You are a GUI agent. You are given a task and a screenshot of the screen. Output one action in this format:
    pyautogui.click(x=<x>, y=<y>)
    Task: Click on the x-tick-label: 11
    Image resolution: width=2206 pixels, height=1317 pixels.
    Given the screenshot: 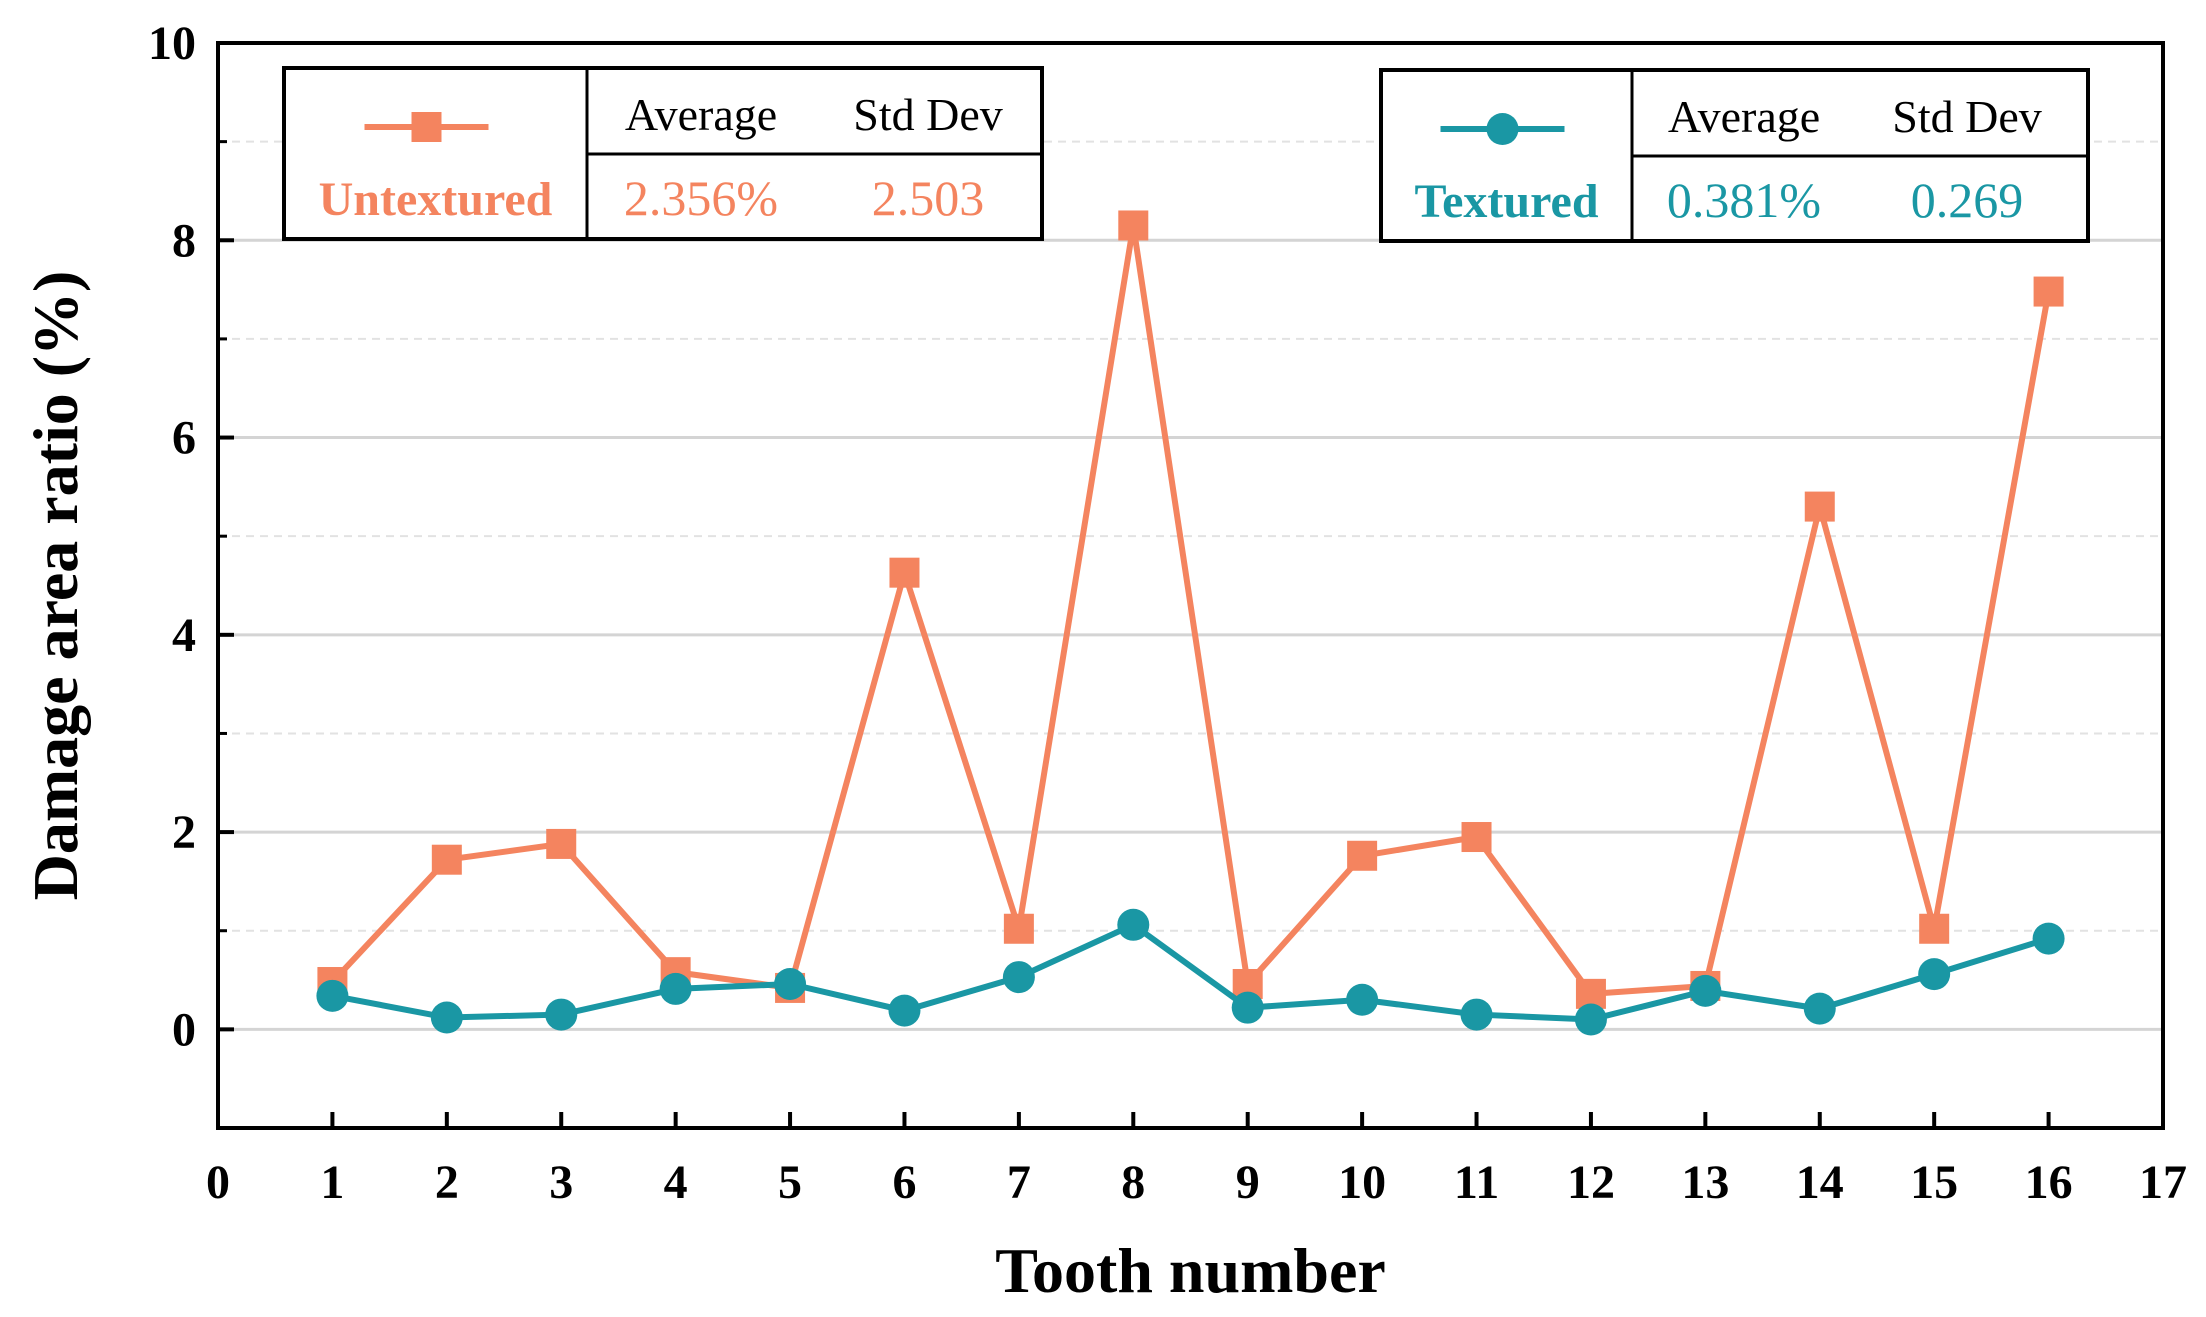 What is the action you would take?
    pyautogui.click(x=1476, y=1182)
    